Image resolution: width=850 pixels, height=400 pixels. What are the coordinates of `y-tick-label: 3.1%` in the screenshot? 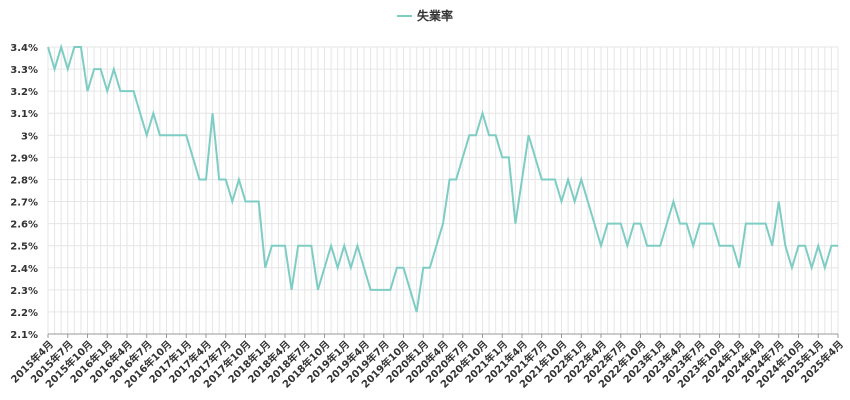 It's located at (24, 114).